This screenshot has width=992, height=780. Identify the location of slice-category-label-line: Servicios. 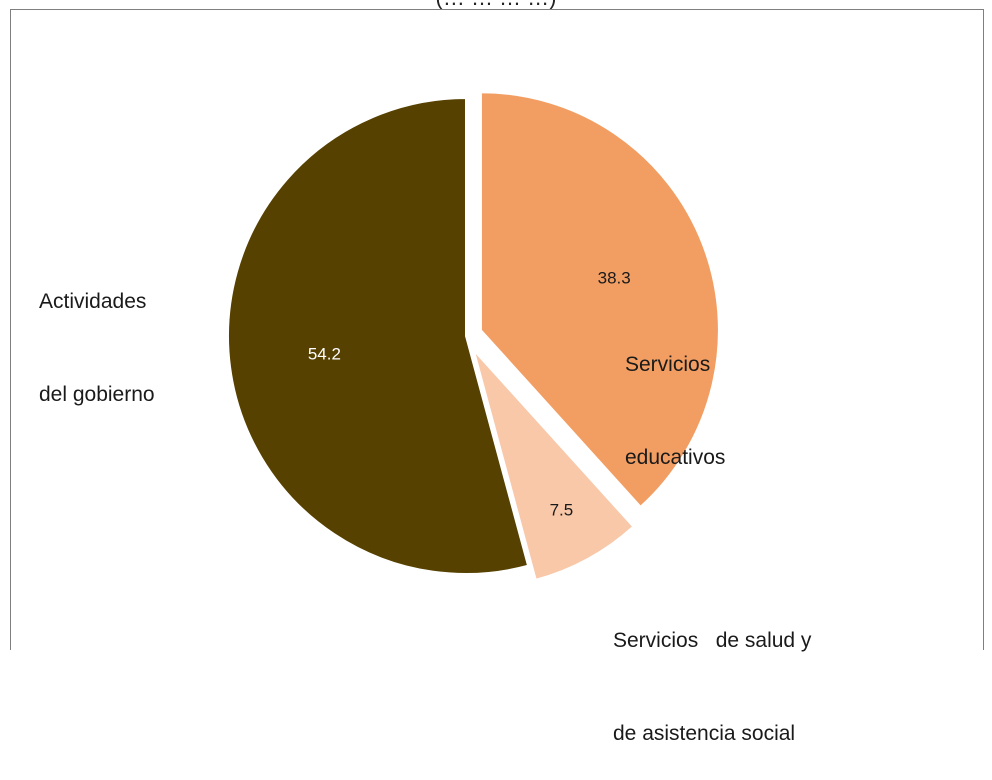
(668, 364).